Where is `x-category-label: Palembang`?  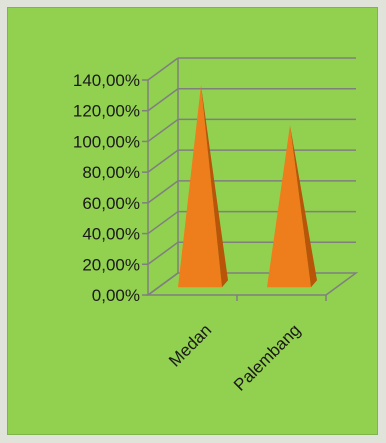 x-category-label: Palembang is located at coordinates (267, 357).